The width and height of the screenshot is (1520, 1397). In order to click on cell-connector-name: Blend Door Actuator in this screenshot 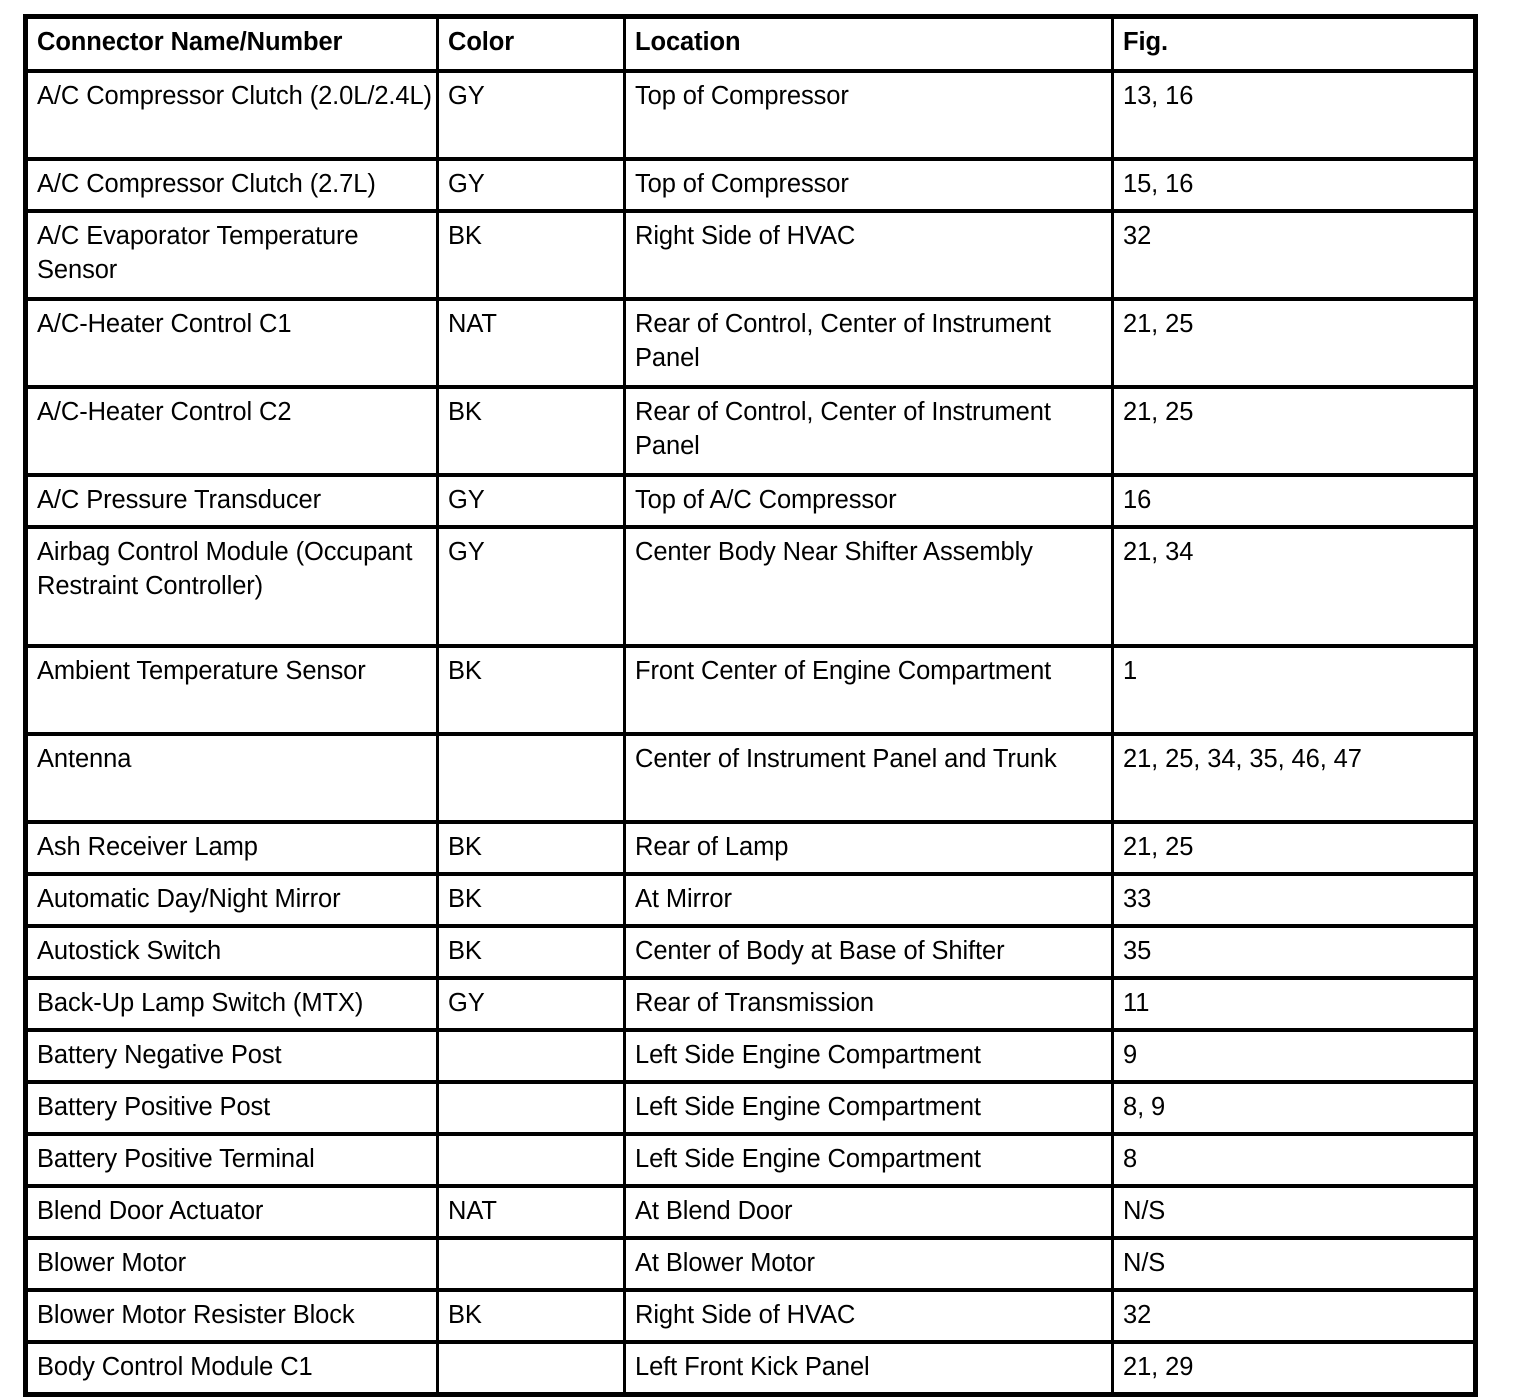, I will do `click(231, 1212)`.